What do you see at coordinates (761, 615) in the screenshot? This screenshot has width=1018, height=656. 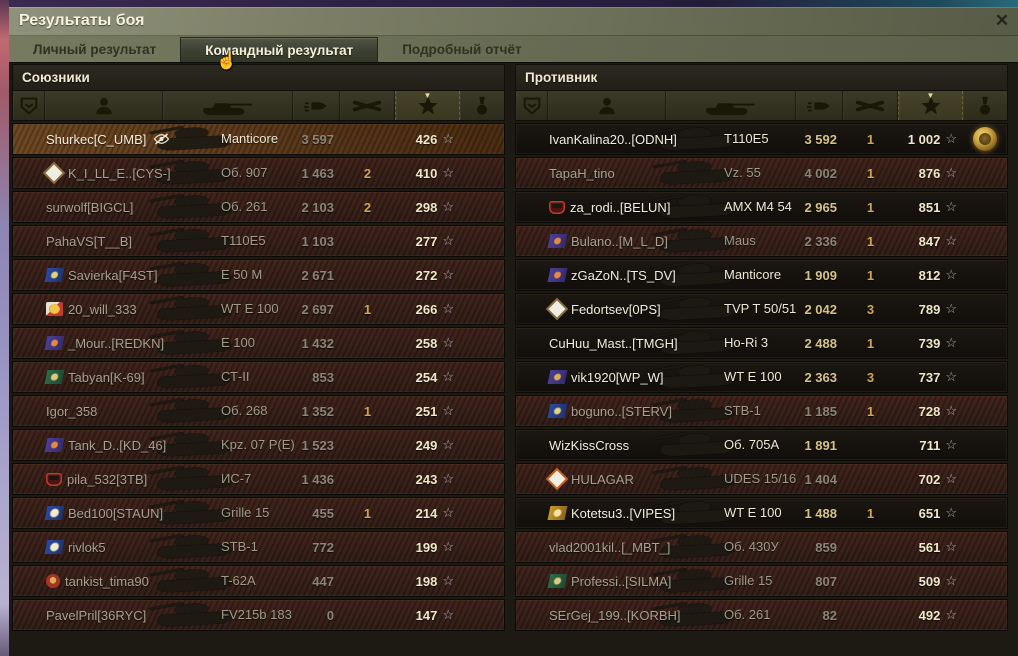 I see `table-row: SErGej_199..[KORBH] Об. 261 82 492 ☆` at bounding box center [761, 615].